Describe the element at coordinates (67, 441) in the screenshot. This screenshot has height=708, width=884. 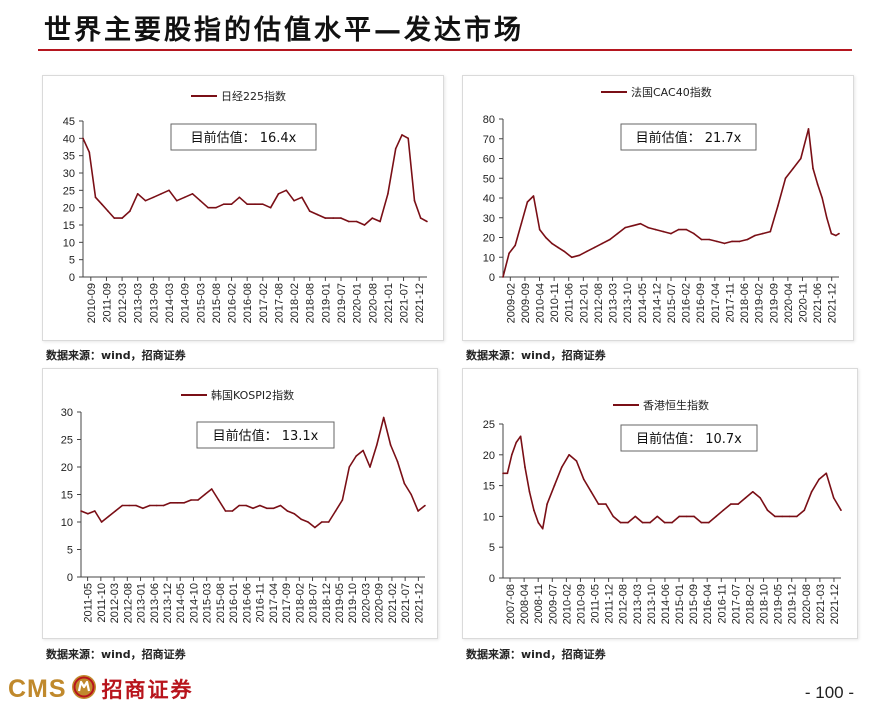
I see `y-tick-label: 25` at that location.